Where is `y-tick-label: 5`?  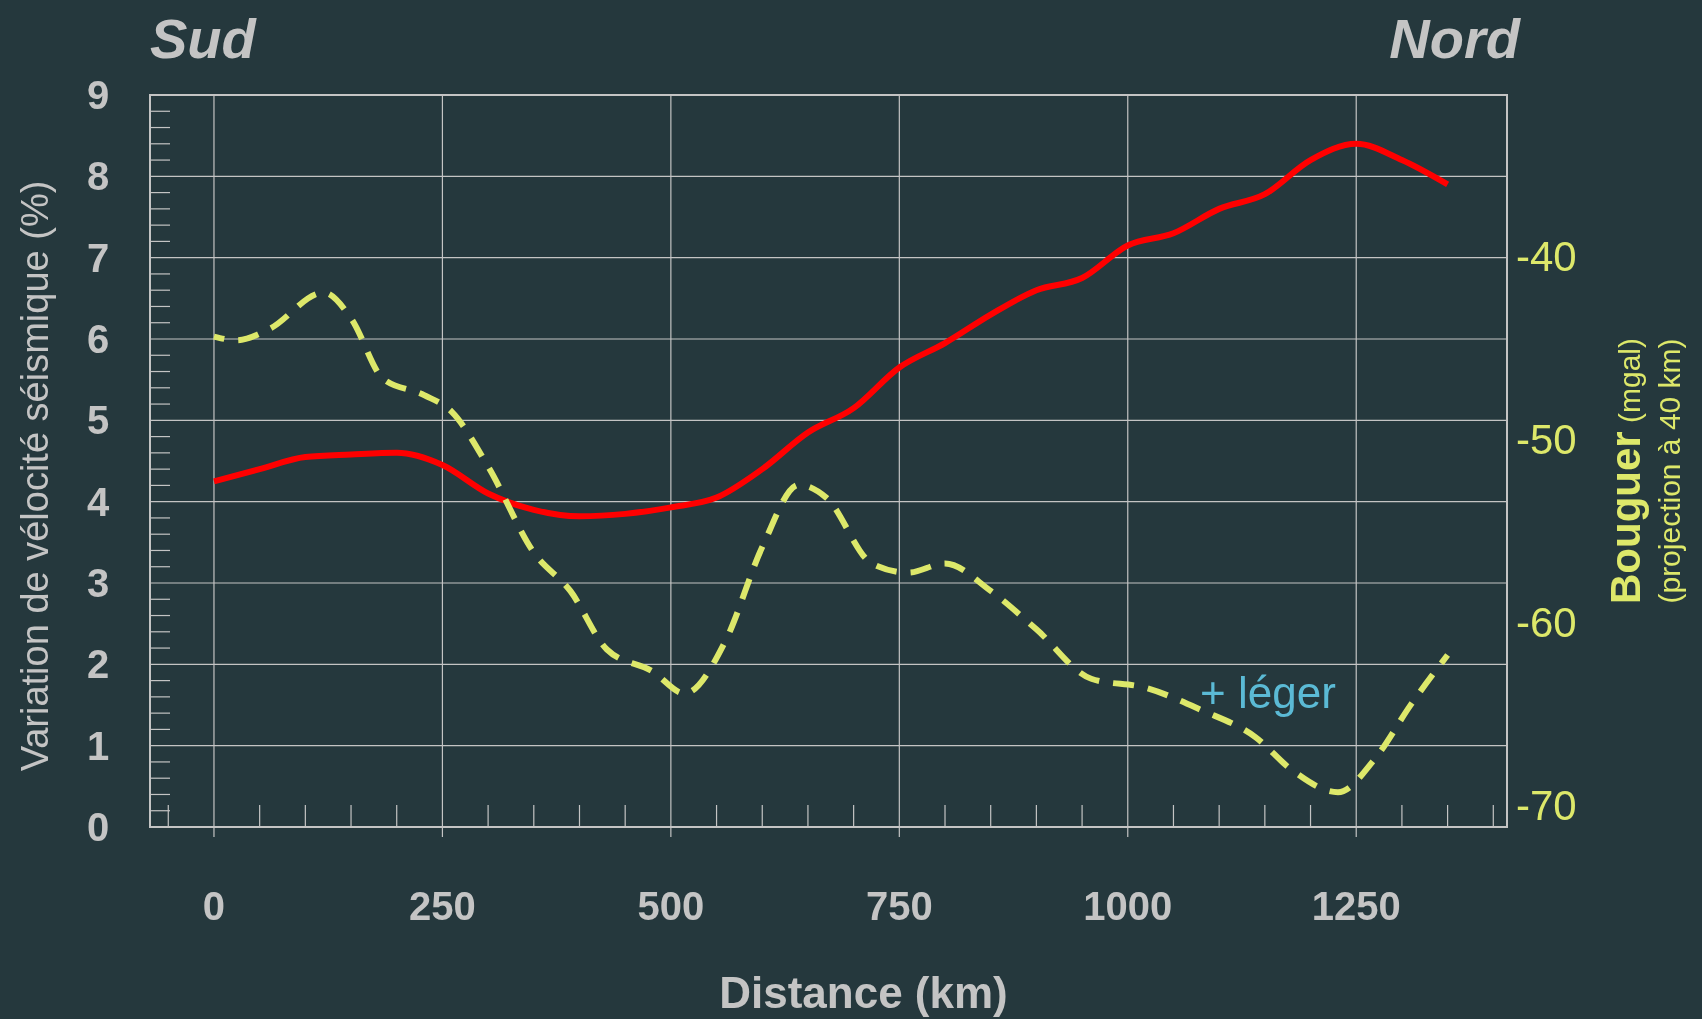 y-tick-label: 5 is located at coordinates (98, 420).